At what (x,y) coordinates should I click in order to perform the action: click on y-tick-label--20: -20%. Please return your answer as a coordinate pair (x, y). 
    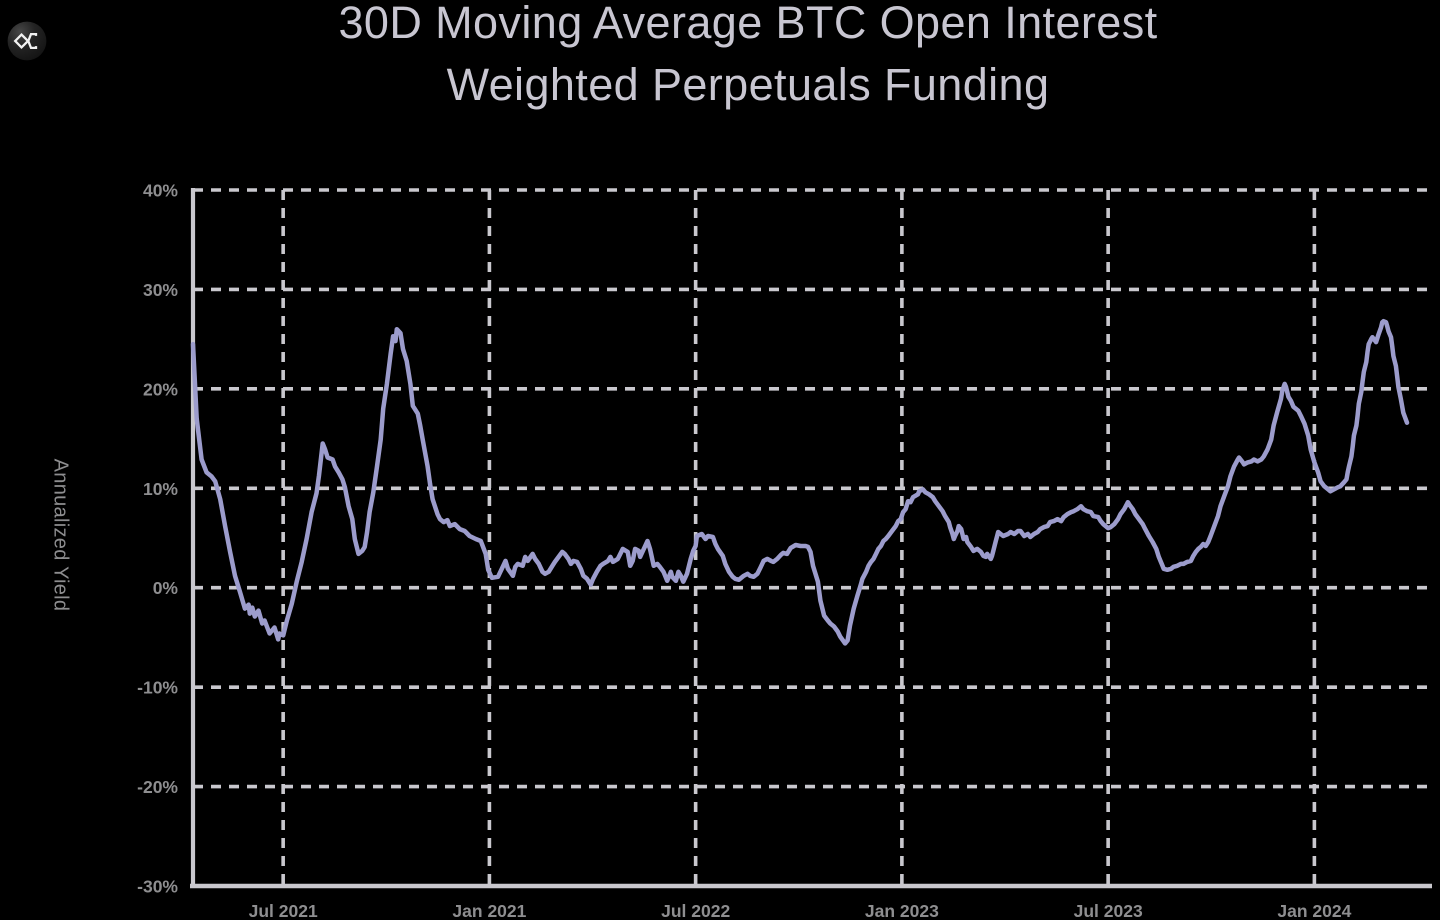
    Looking at the image, I should click on (157, 787).